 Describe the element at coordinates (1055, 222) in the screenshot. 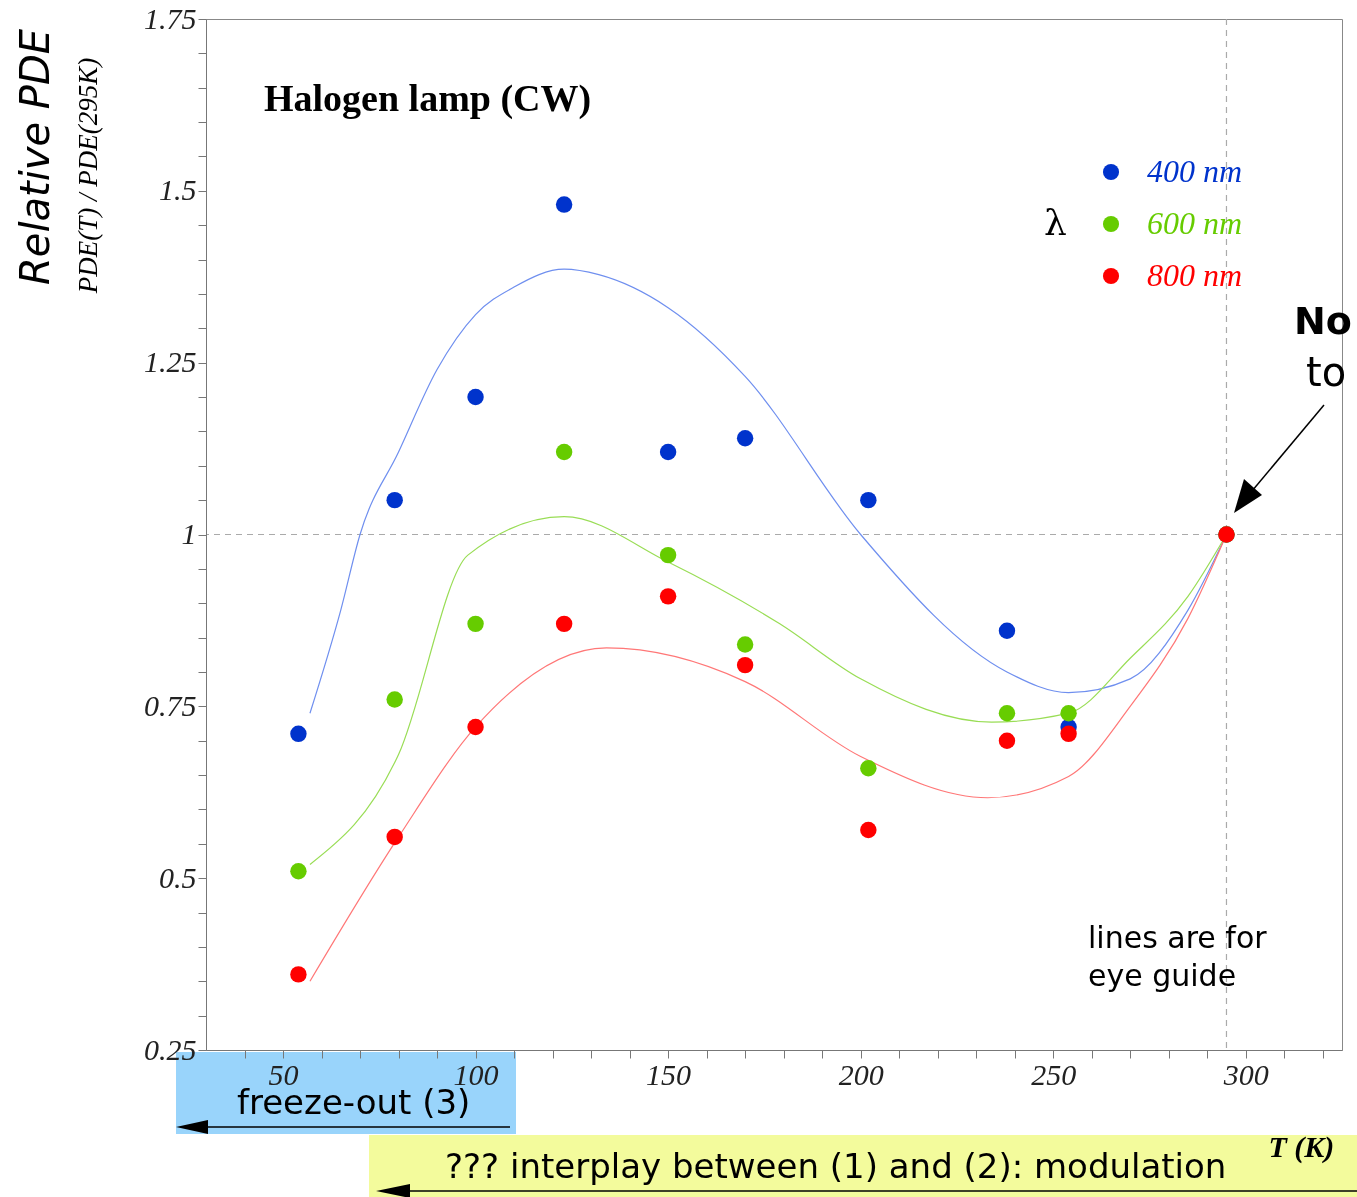

I see `legend-title: λ` at that location.